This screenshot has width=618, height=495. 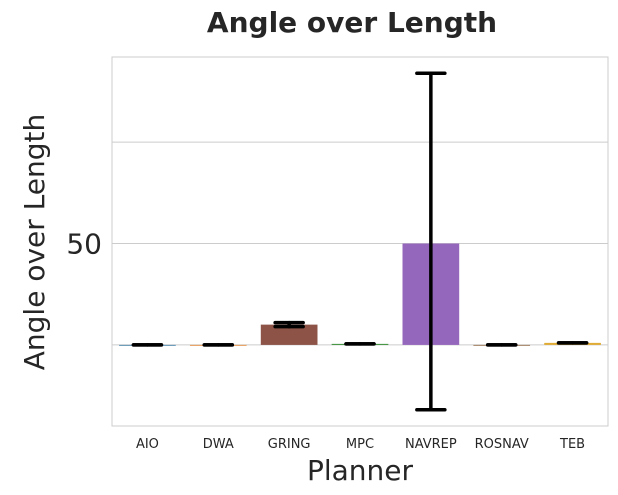 What do you see at coordinates (360, 470) in the screenshot?
I see `x-axis-label: Planner` at bounding box center [360, 470].